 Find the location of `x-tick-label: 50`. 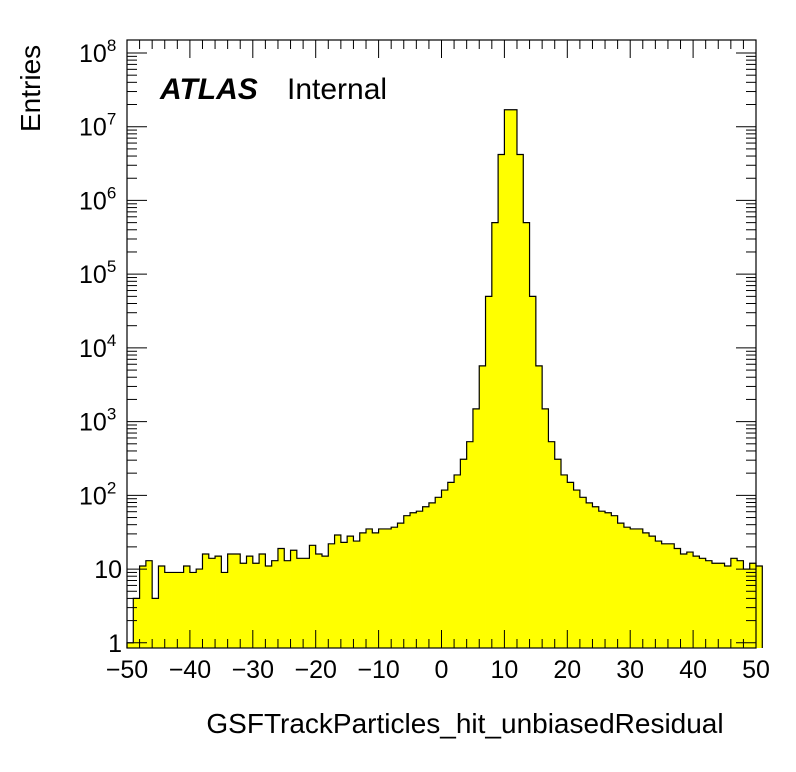

x-tick-label: 50 is located at coordinates (756, 670).